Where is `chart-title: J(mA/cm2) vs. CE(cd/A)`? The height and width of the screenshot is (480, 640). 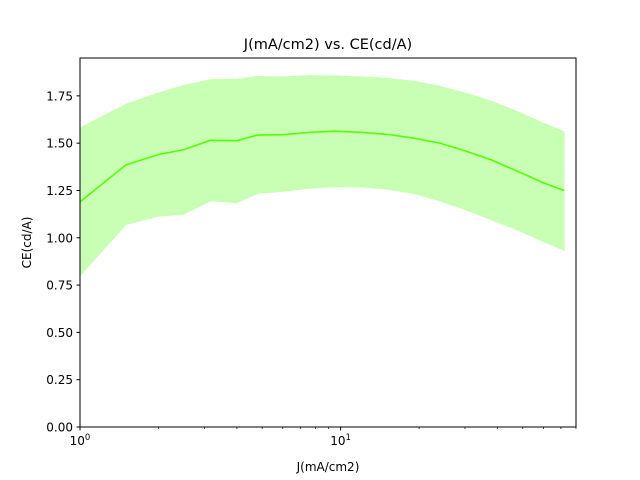 chart-title: J(mA/cm2) vs. CE(cd/A) is located at coordinates (327, 45).